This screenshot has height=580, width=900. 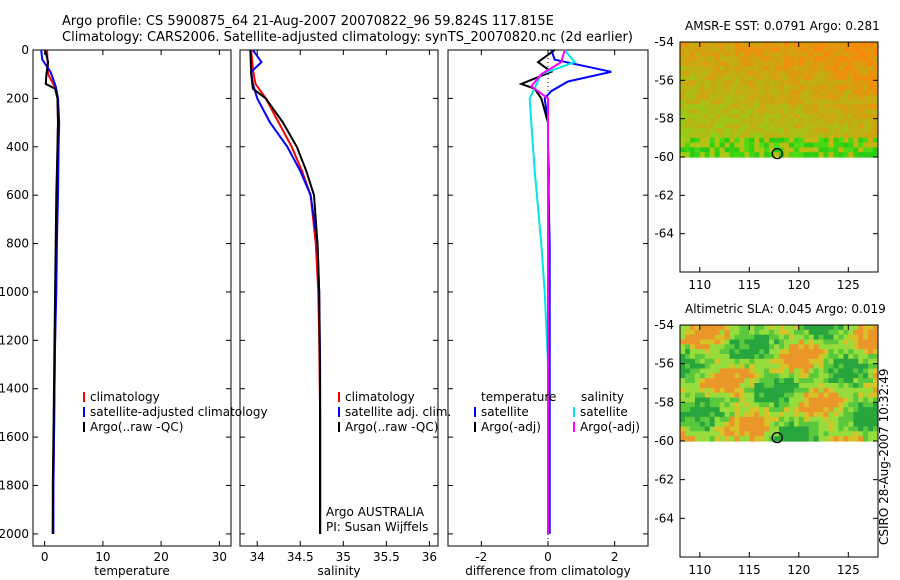 What do you see at coordinates (160, 557) in the screenshot?
I see `x-tick-label: 20` at bounding box center [160, 557].